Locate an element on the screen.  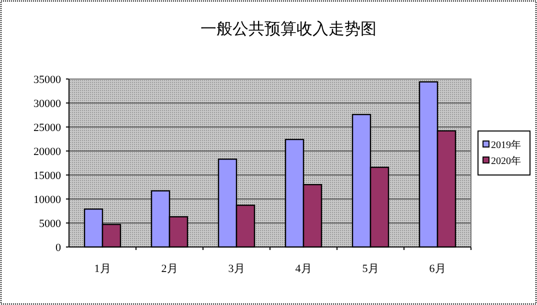
y-tick-label: 25000 is located at coordinates (48, 128).